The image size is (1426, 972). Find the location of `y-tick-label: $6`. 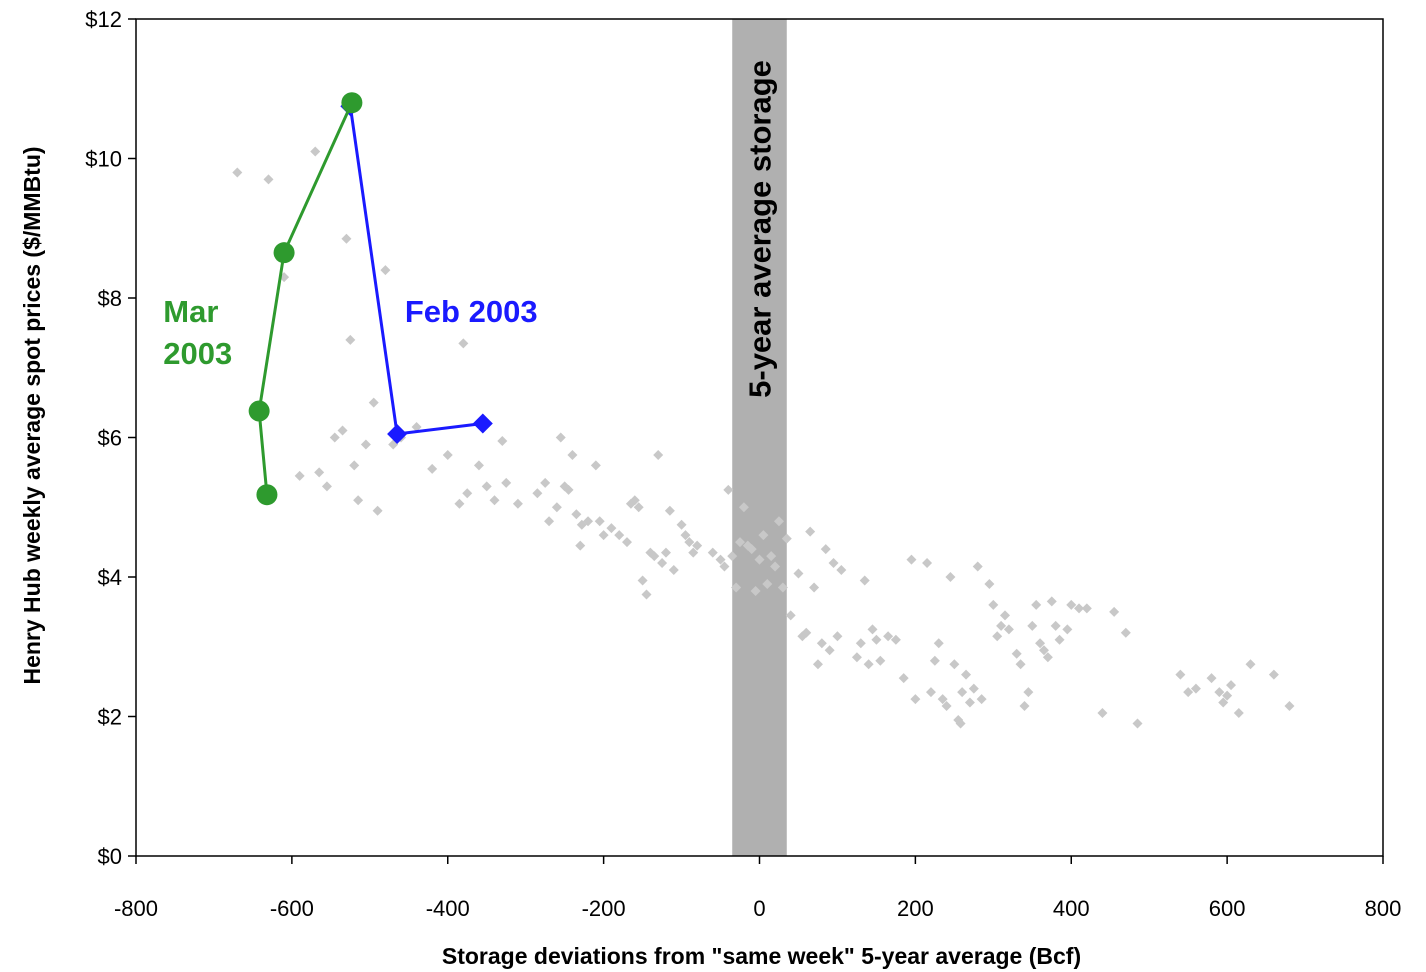

y-tick-label: $6 is located at coordinates (110, 438).